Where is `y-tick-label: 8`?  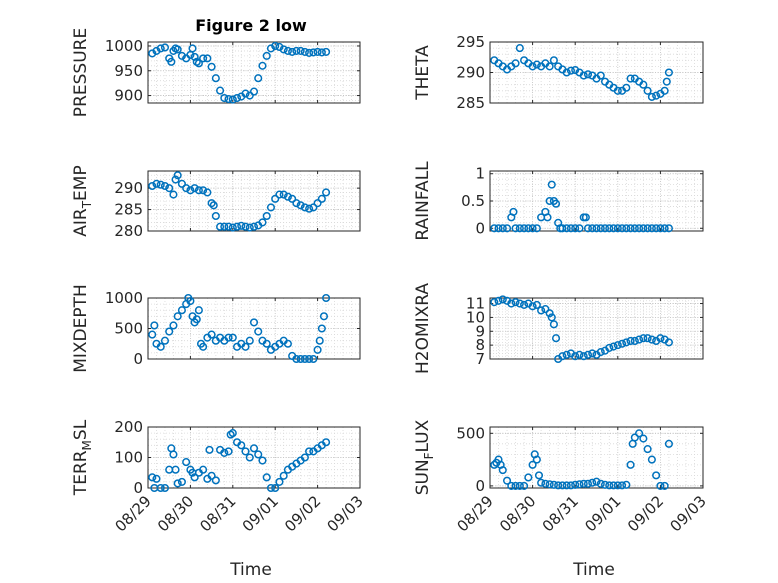
y-tick-label: 8 is located at coordinates (480, 345).